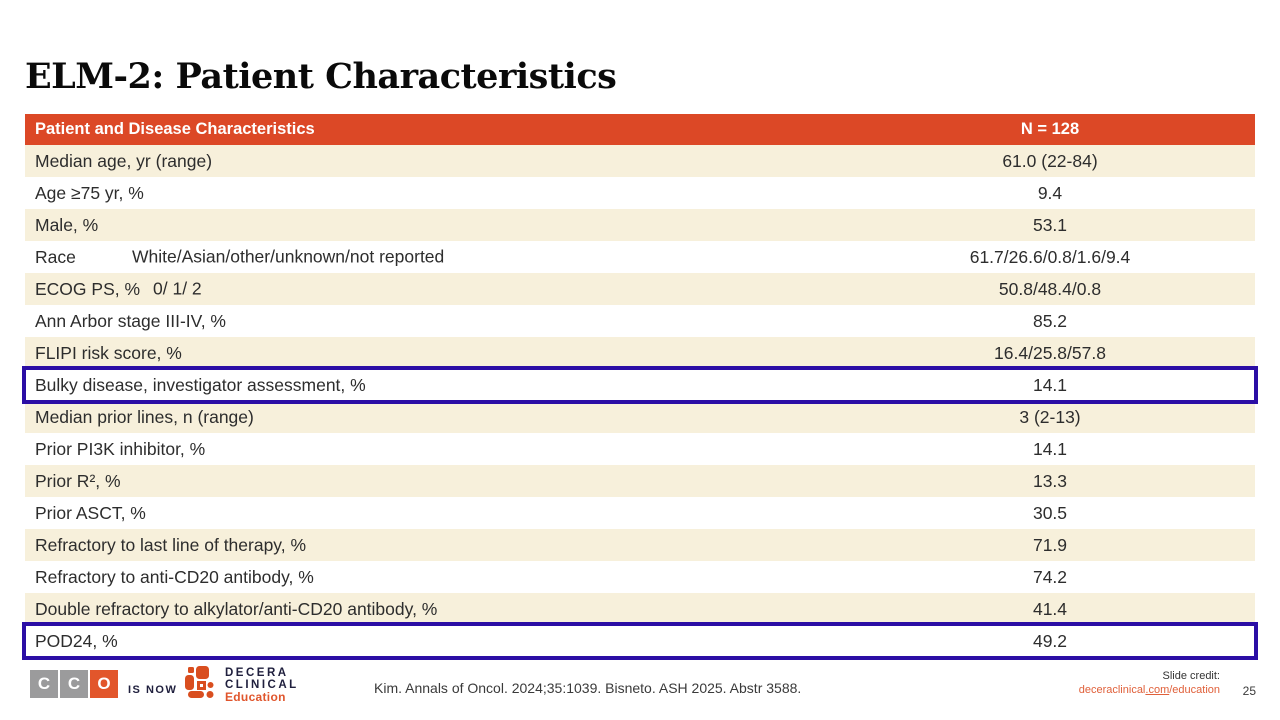 The height and width of the screenshot is (720, 1280). I want to click on row-value: 71.9, so click(1050, 544).